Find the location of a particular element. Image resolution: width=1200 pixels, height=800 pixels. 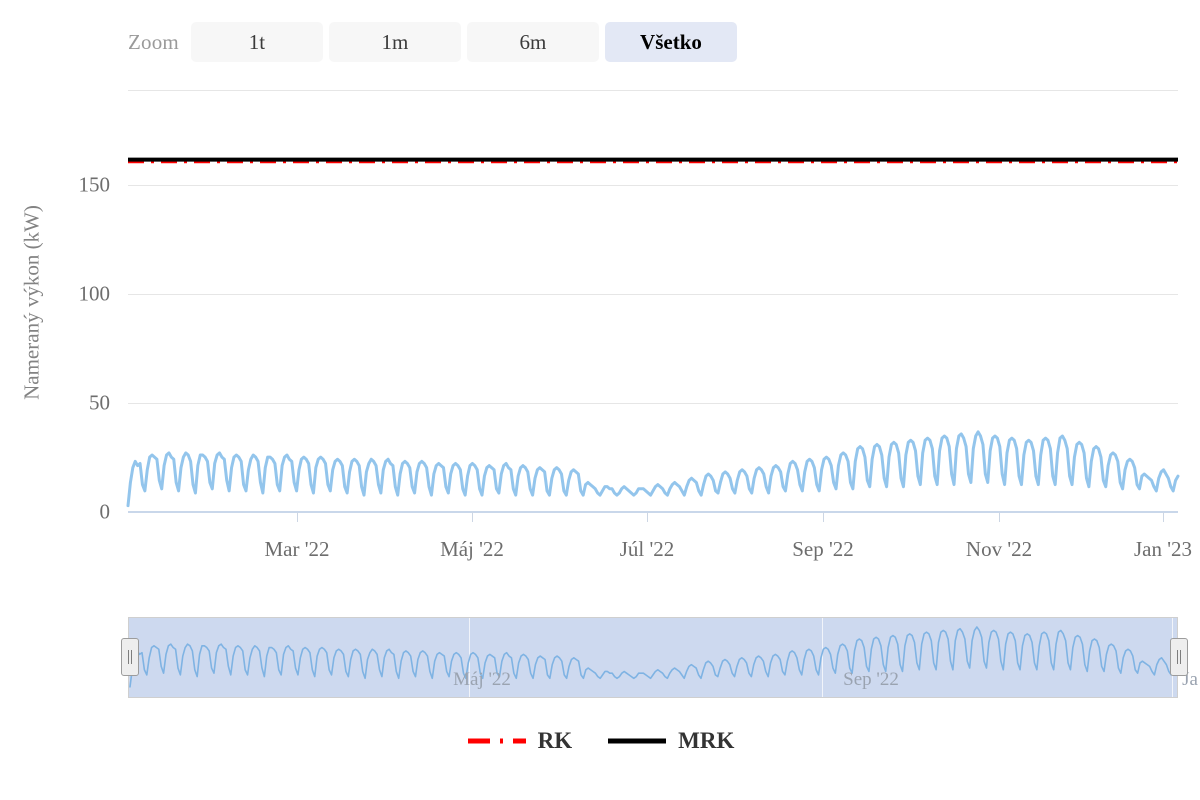

y-tick-label-0: 0 is located at coordinates (105, 511).